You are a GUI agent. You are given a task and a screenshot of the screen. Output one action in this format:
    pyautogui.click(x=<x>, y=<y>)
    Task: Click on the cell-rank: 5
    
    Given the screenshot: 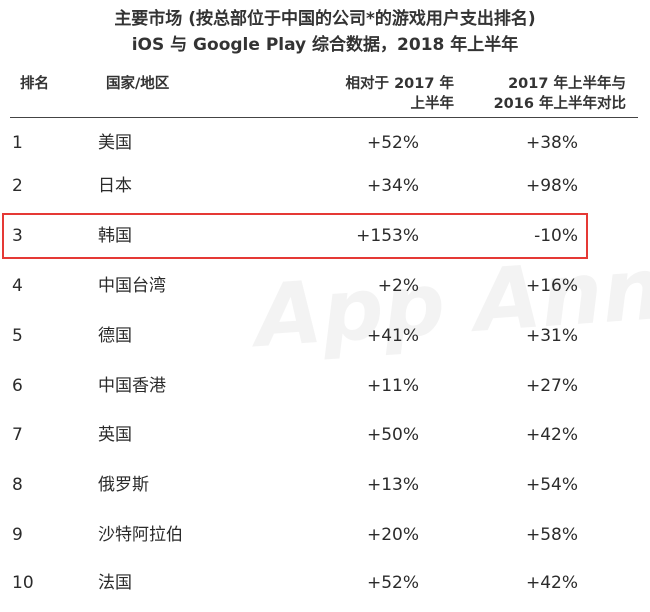 What is the action you would take?
    pyautogui.click(x=17, y=336)
    